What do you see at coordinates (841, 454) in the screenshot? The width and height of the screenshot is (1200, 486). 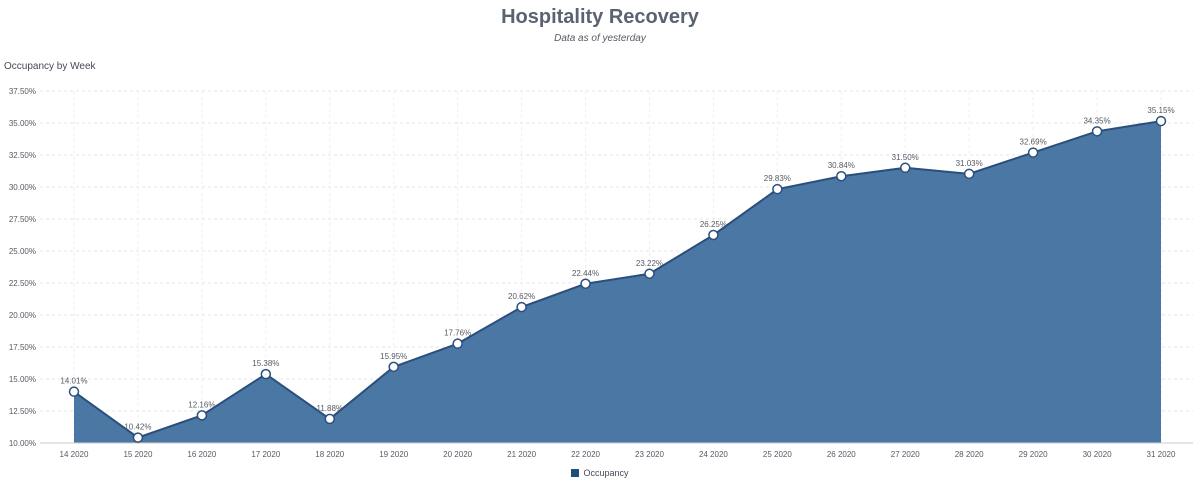 I see `x-tick-label: 26 2020` at bounding box center [841, 454].